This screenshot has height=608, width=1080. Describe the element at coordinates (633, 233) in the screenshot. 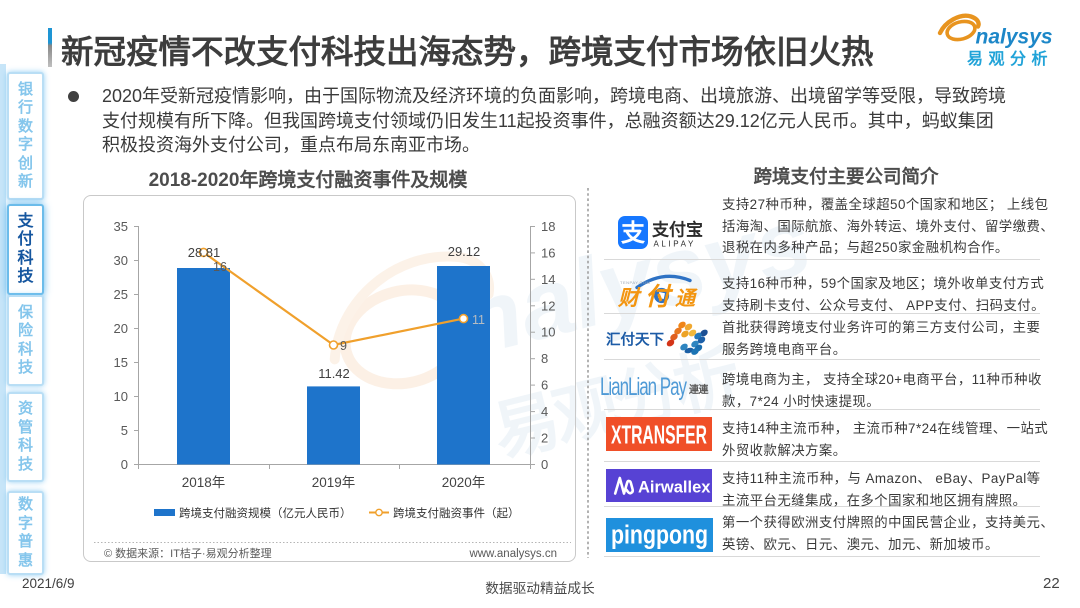

I see `svg-text: 支` at that location.